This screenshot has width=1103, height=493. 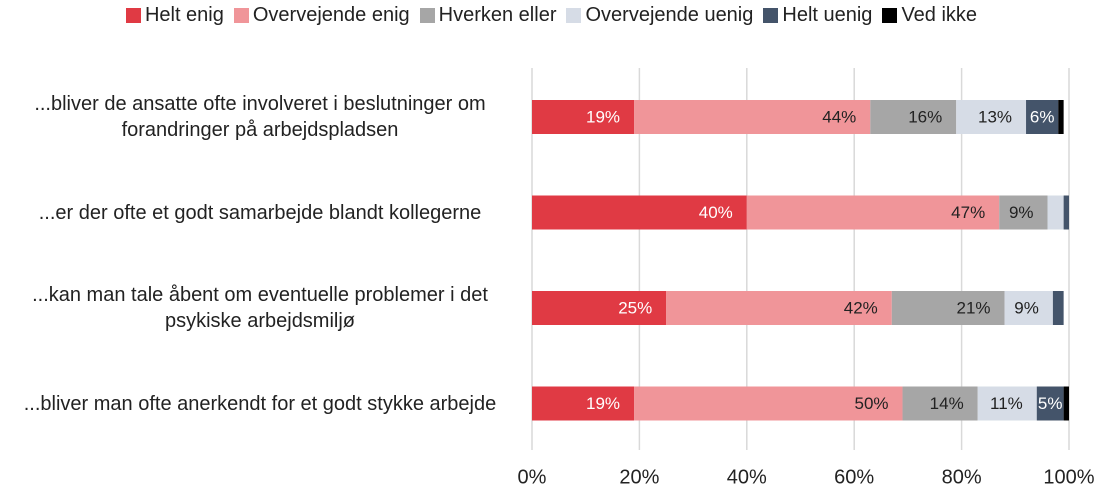 I want to click on data-label: 13%, so click(x=995, y=116).